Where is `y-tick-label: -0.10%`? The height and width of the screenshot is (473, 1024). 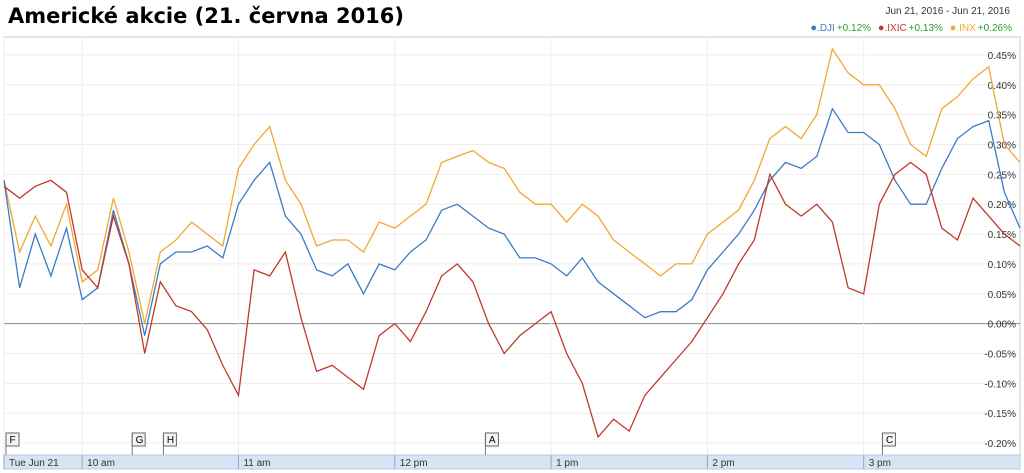 y-tick-label: -0.10% is located at coordinates (1000, 384).